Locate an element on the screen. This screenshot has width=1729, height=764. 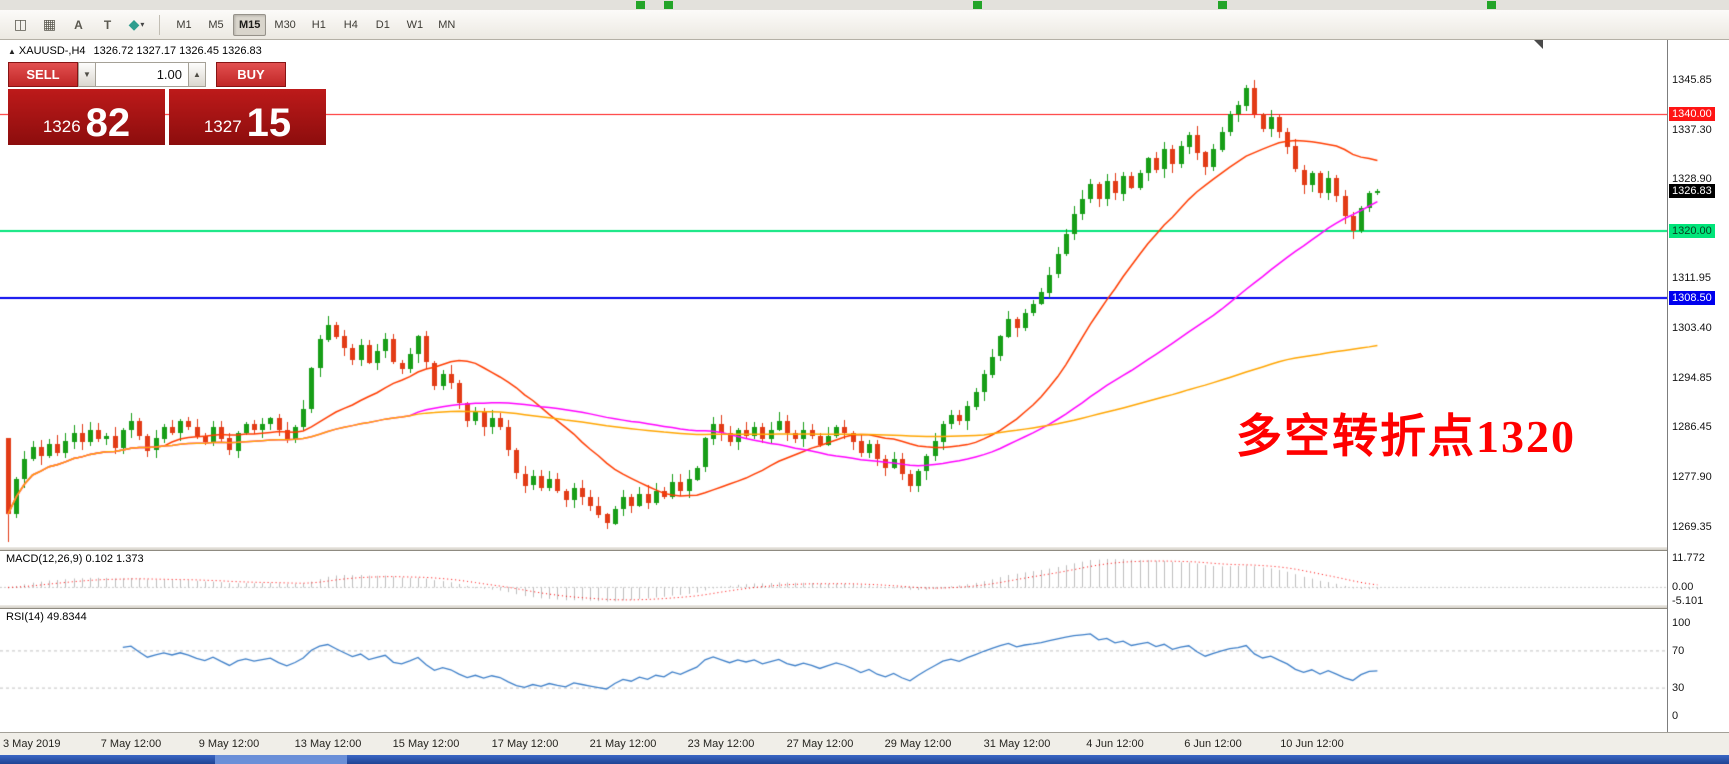
timeframe-button-h4: H4 is located at coordinates (350, 24).